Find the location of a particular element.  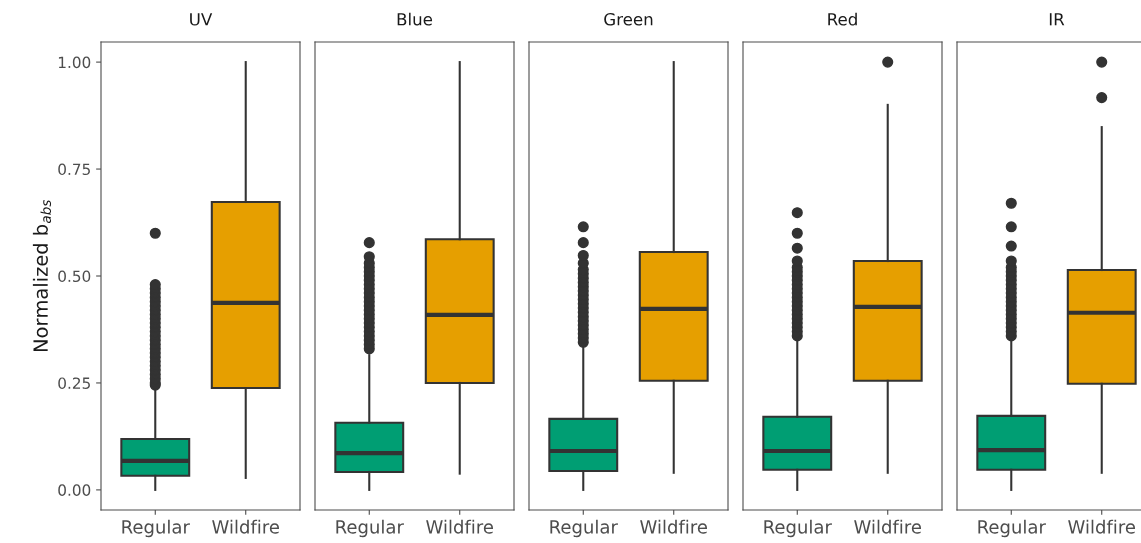

y-tick-label: 0.50 is located at coordinates (74, 276).